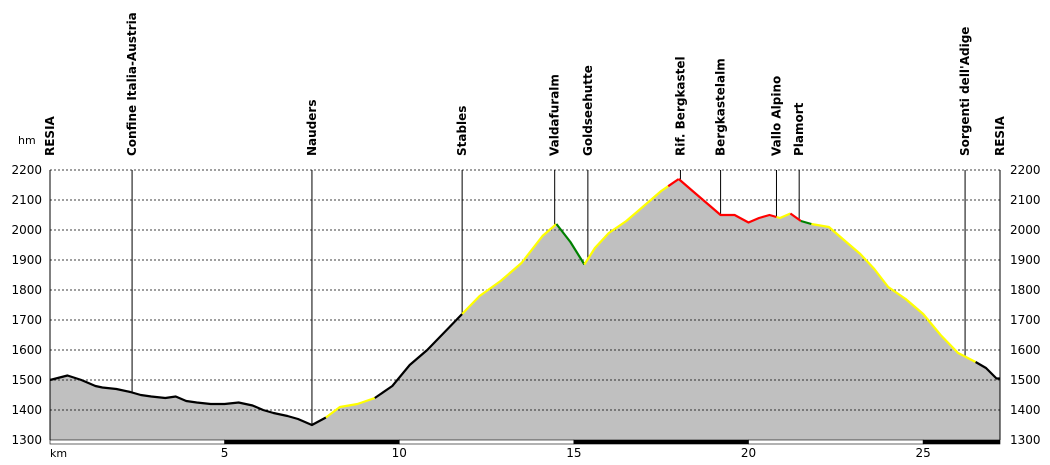 This screenshot has width=1050, height=465. What do you see at coordinates (26, 350) in the screenshot?
I see `y-tick-label-left: 1600` at bounding box center [26, 350].